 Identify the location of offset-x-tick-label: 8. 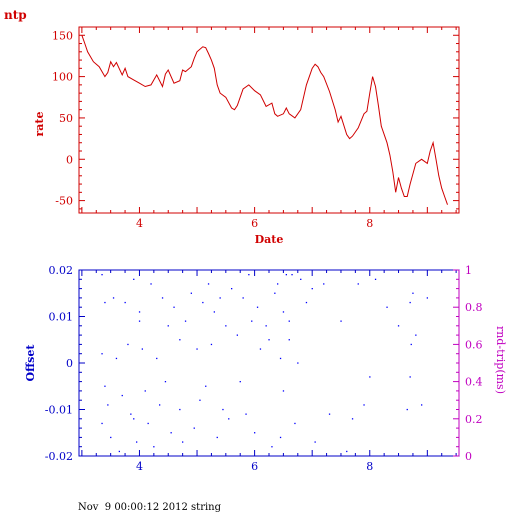
(369, 466).